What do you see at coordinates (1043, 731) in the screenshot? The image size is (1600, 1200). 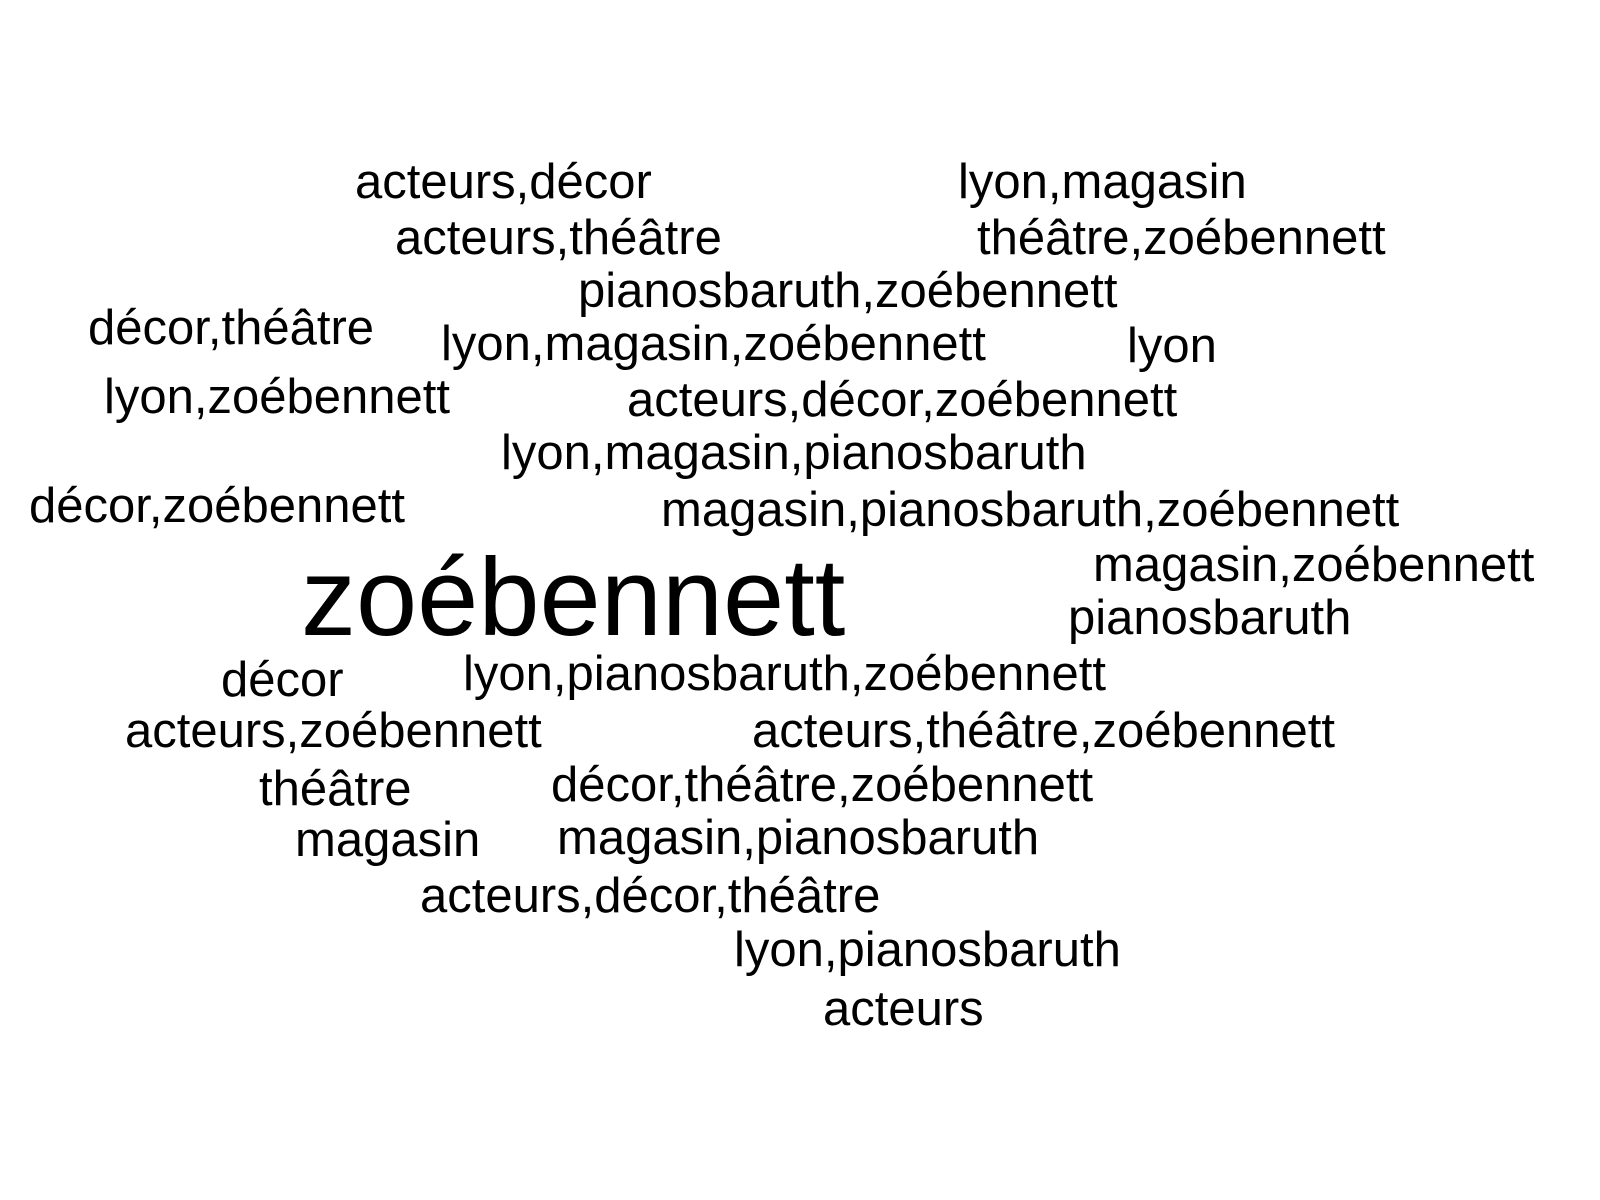 I see `word-acteurs-theatre-zoebennett: acteurs,théâtre,zoébennett` at bounding box center [1043, 731].